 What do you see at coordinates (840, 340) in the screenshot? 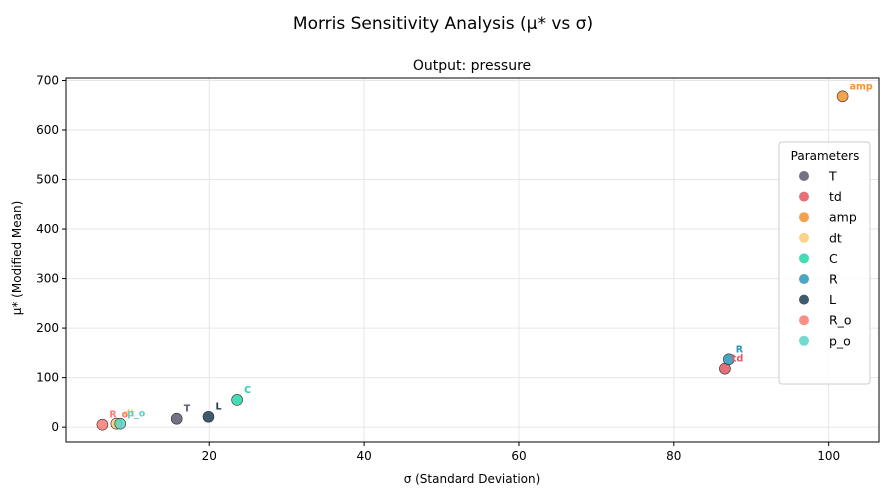
I see `legend-label-p-o: p_o` at bounding box center [840, 340].